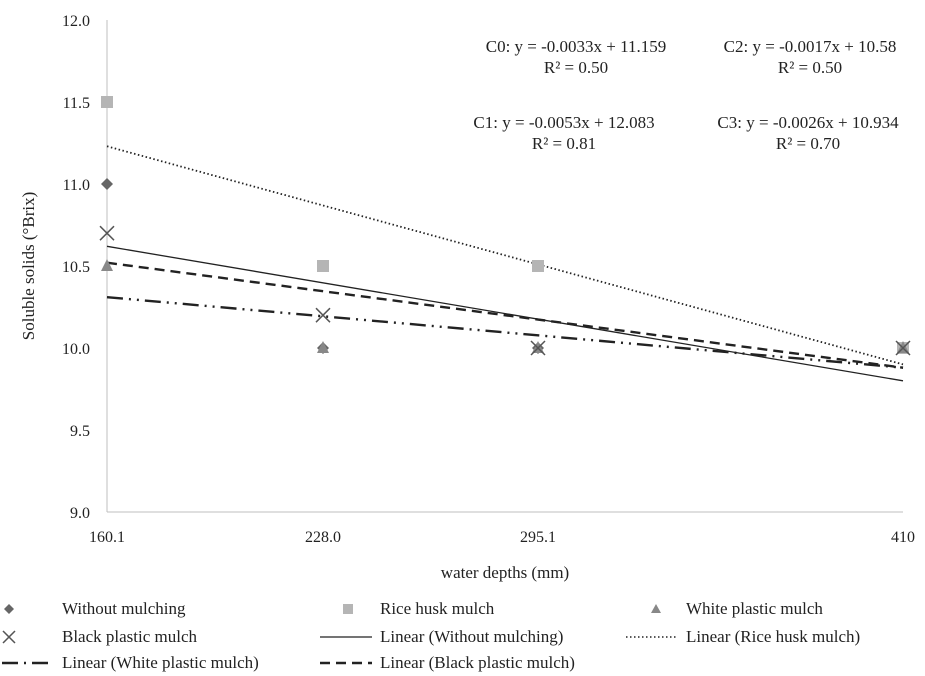 The width and height of the screenshot is (925, 676). What do you see at coordinates (28, 266) in the screenshot?
I see `y-axis-title: Soluble solids (°Brix)` at bounding box center [28, 266].